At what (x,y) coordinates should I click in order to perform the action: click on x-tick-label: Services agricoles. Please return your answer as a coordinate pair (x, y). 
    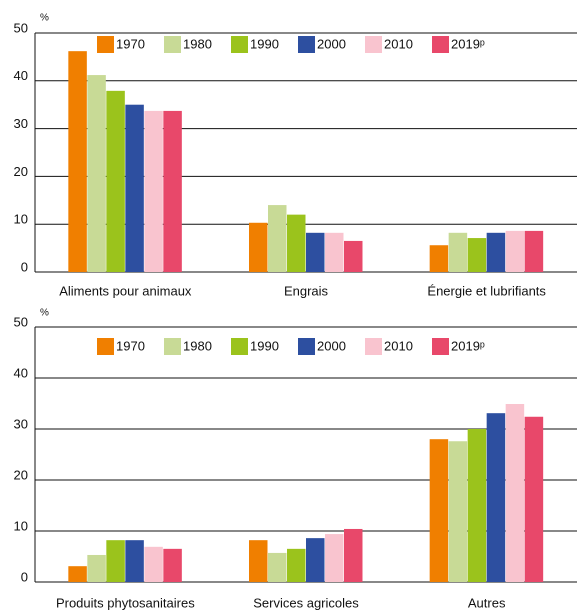
    Looking at the image, I should click on (306, 602).